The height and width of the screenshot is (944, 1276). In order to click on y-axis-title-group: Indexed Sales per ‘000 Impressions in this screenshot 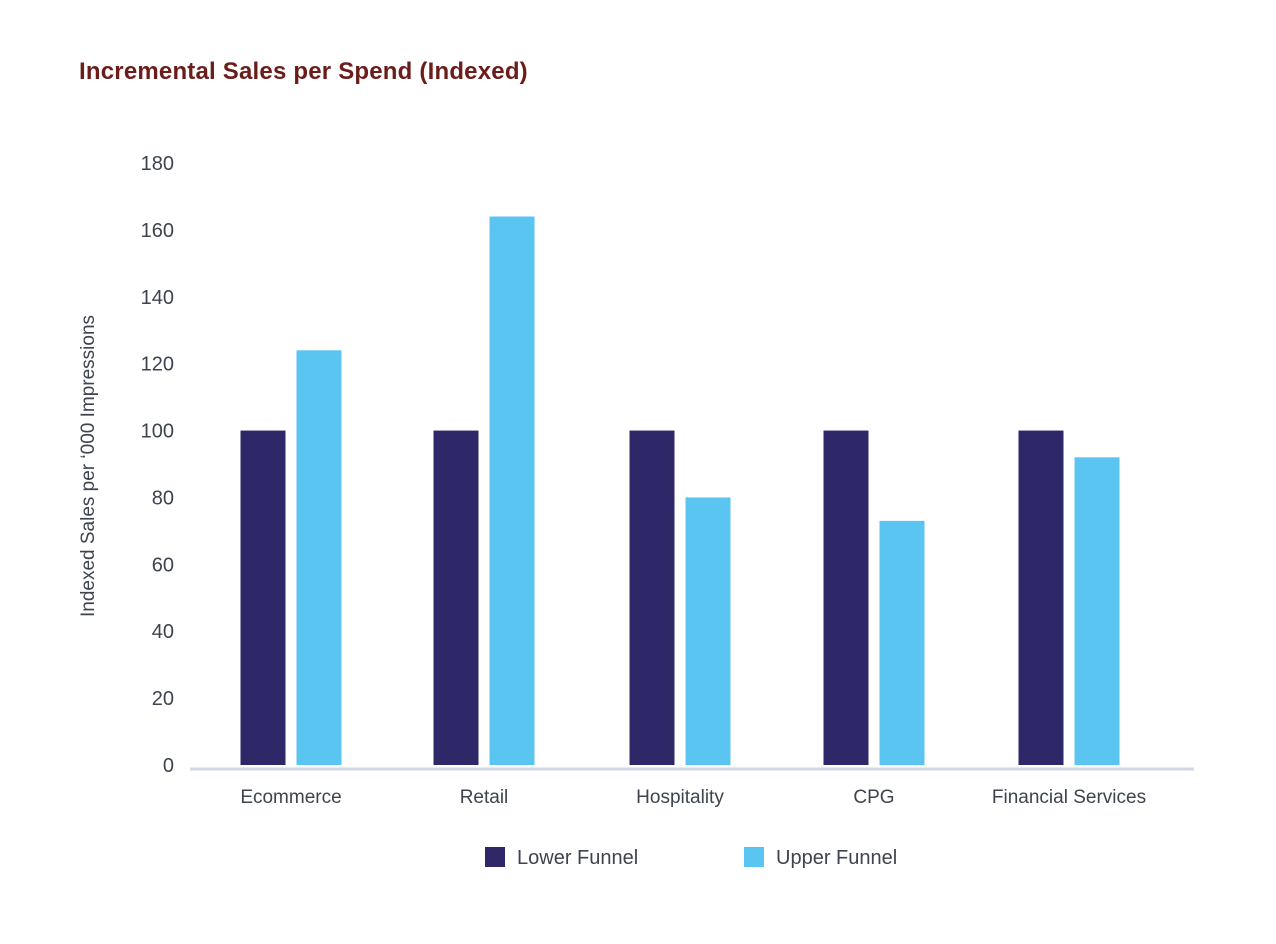, I will do `click(88, 466)`.